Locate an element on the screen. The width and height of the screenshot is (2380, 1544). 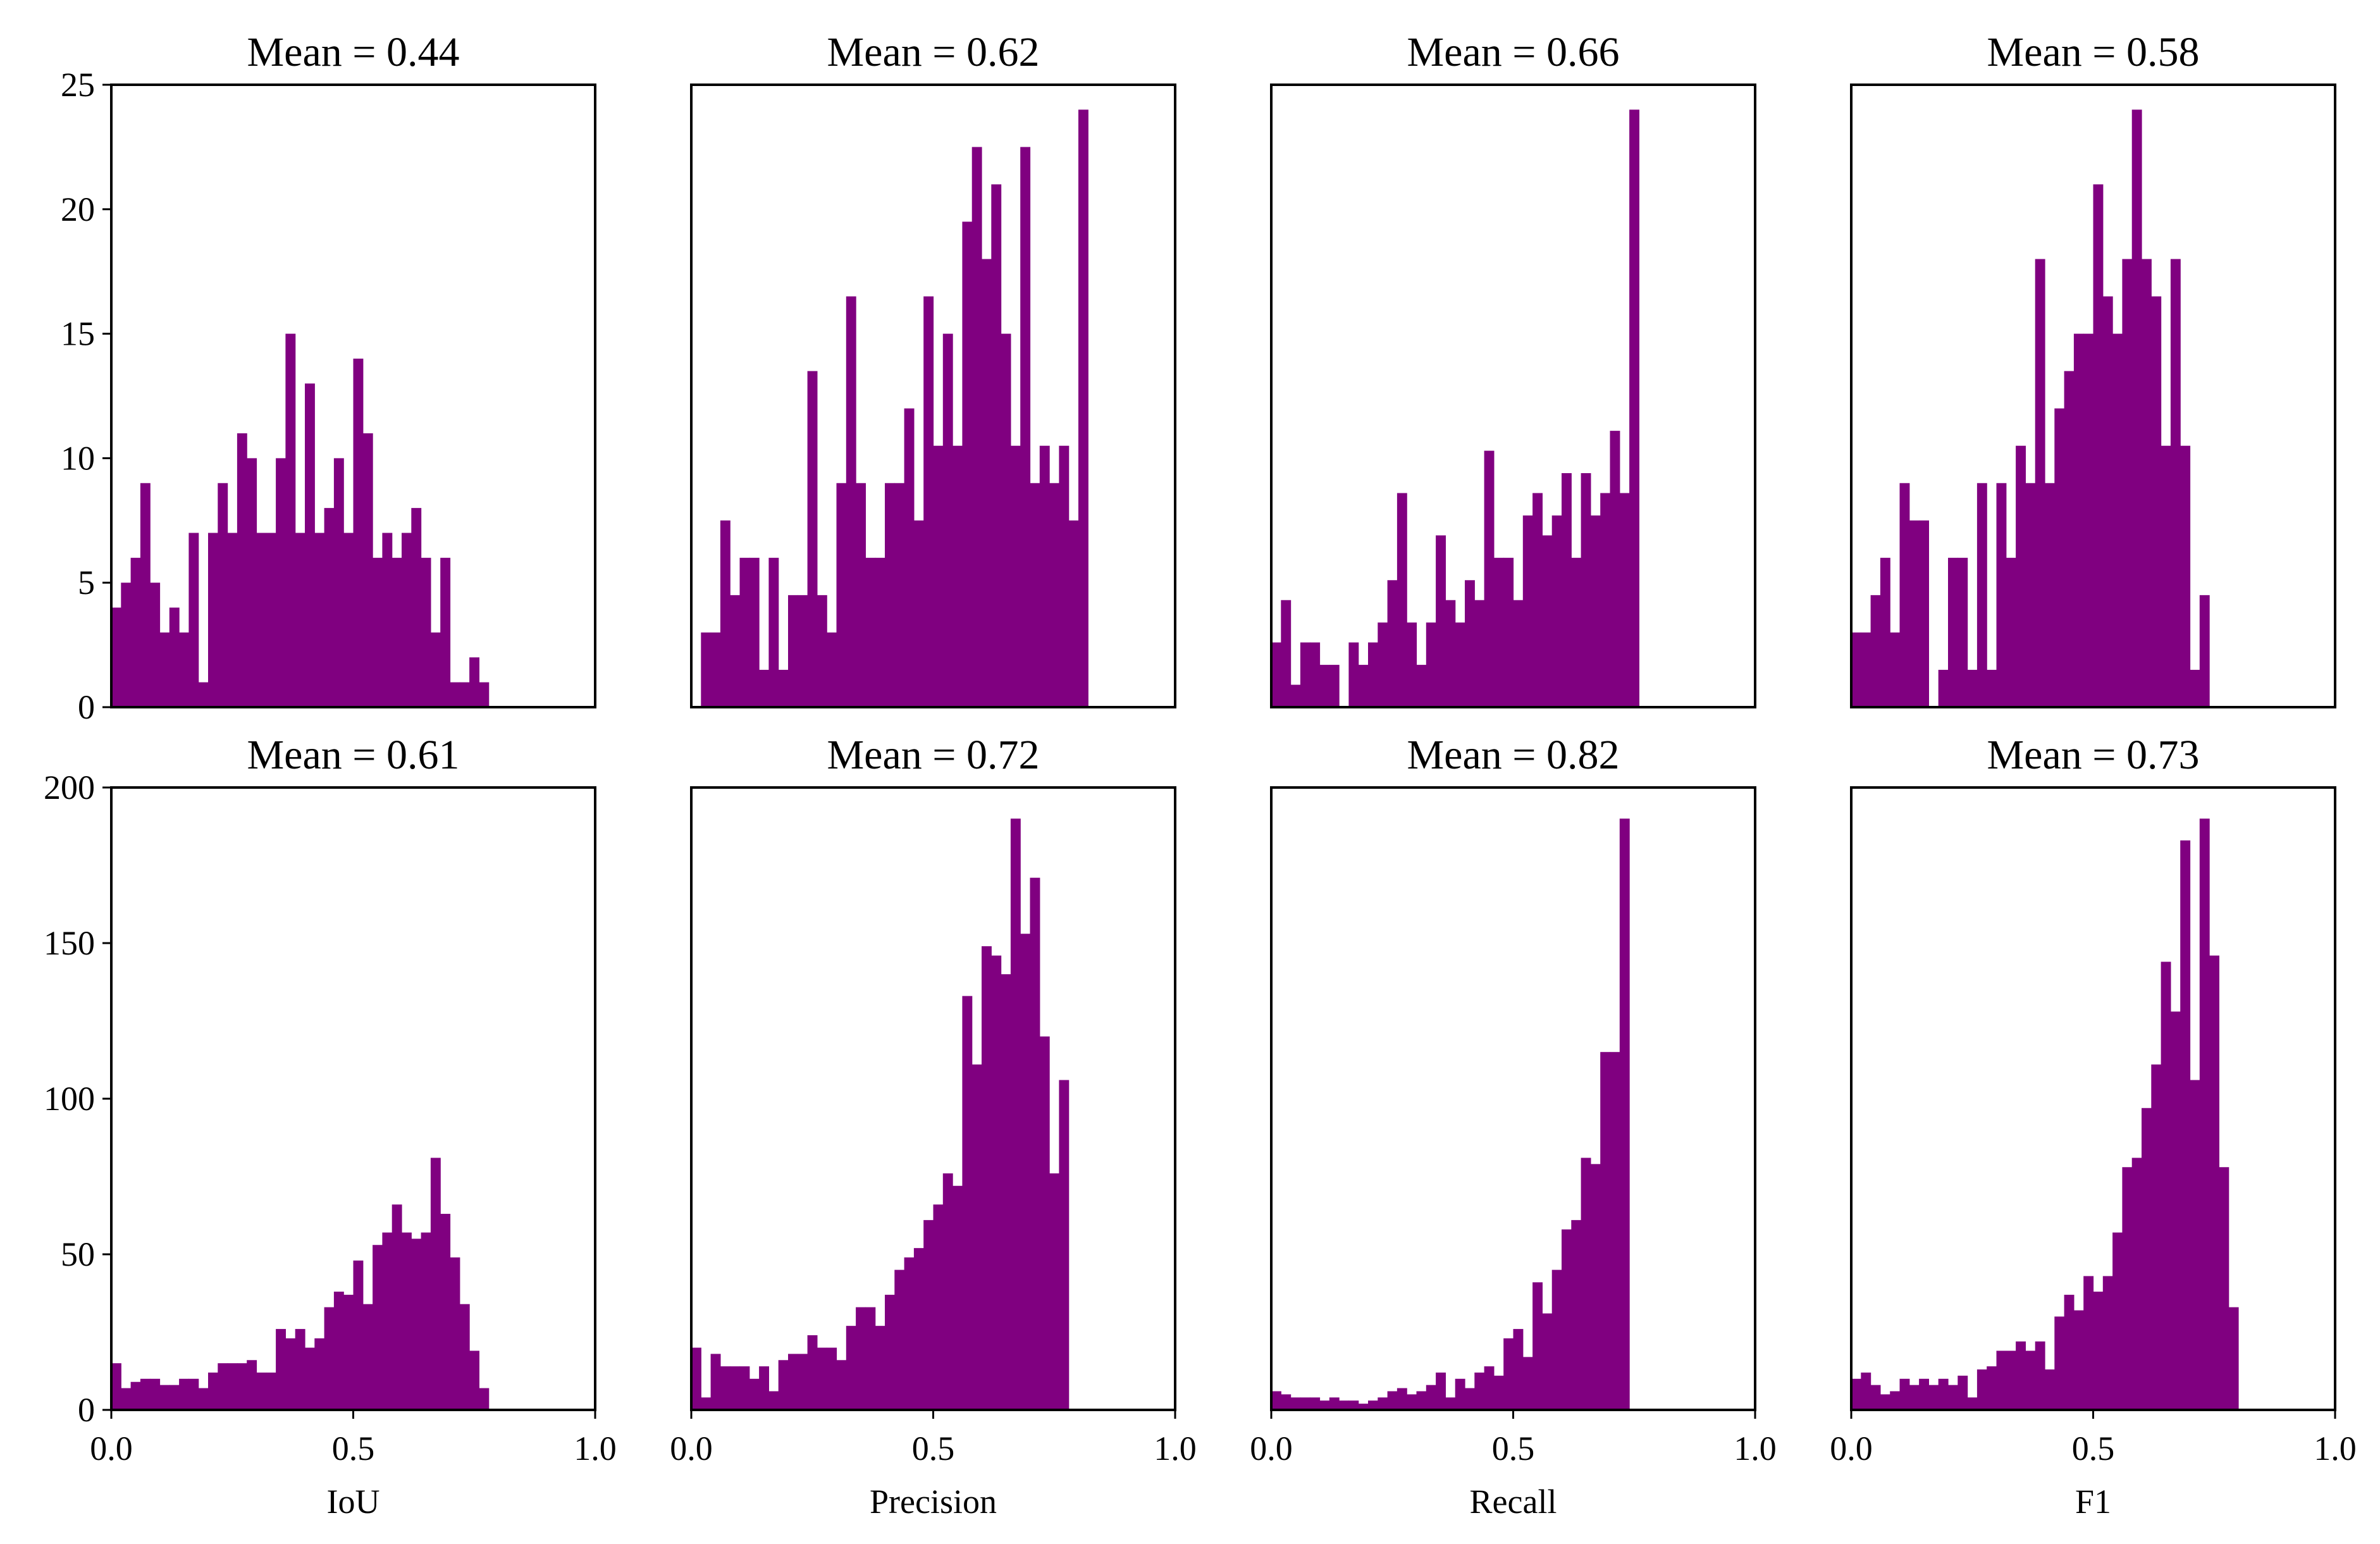
y-tick-label: 100 is located at coordinates (69, 1099).